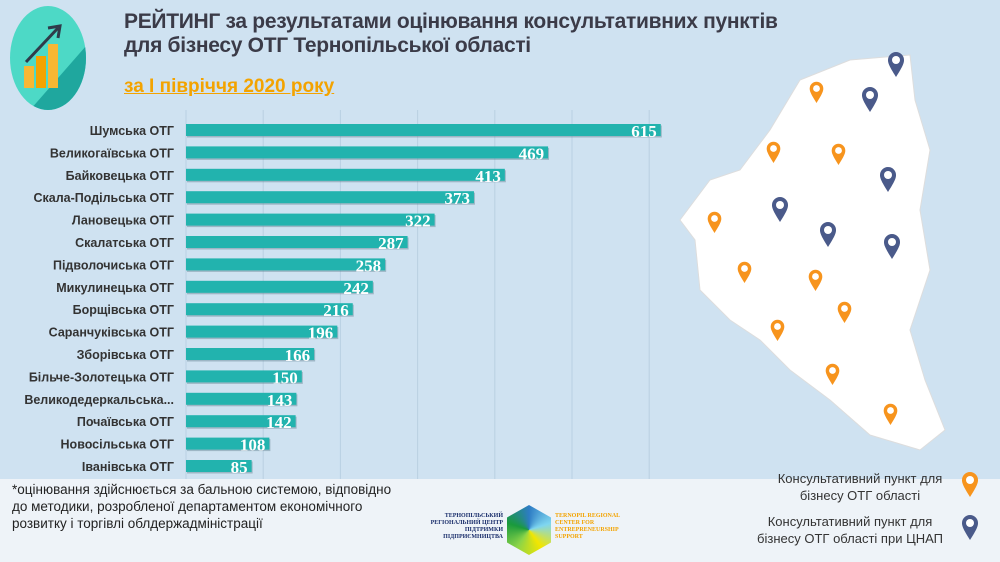  What do you see at coordinates (113, 265) in the screenshot?
I see `category-label: Підволочиська ОТГ` at bounding box center [113, 265].